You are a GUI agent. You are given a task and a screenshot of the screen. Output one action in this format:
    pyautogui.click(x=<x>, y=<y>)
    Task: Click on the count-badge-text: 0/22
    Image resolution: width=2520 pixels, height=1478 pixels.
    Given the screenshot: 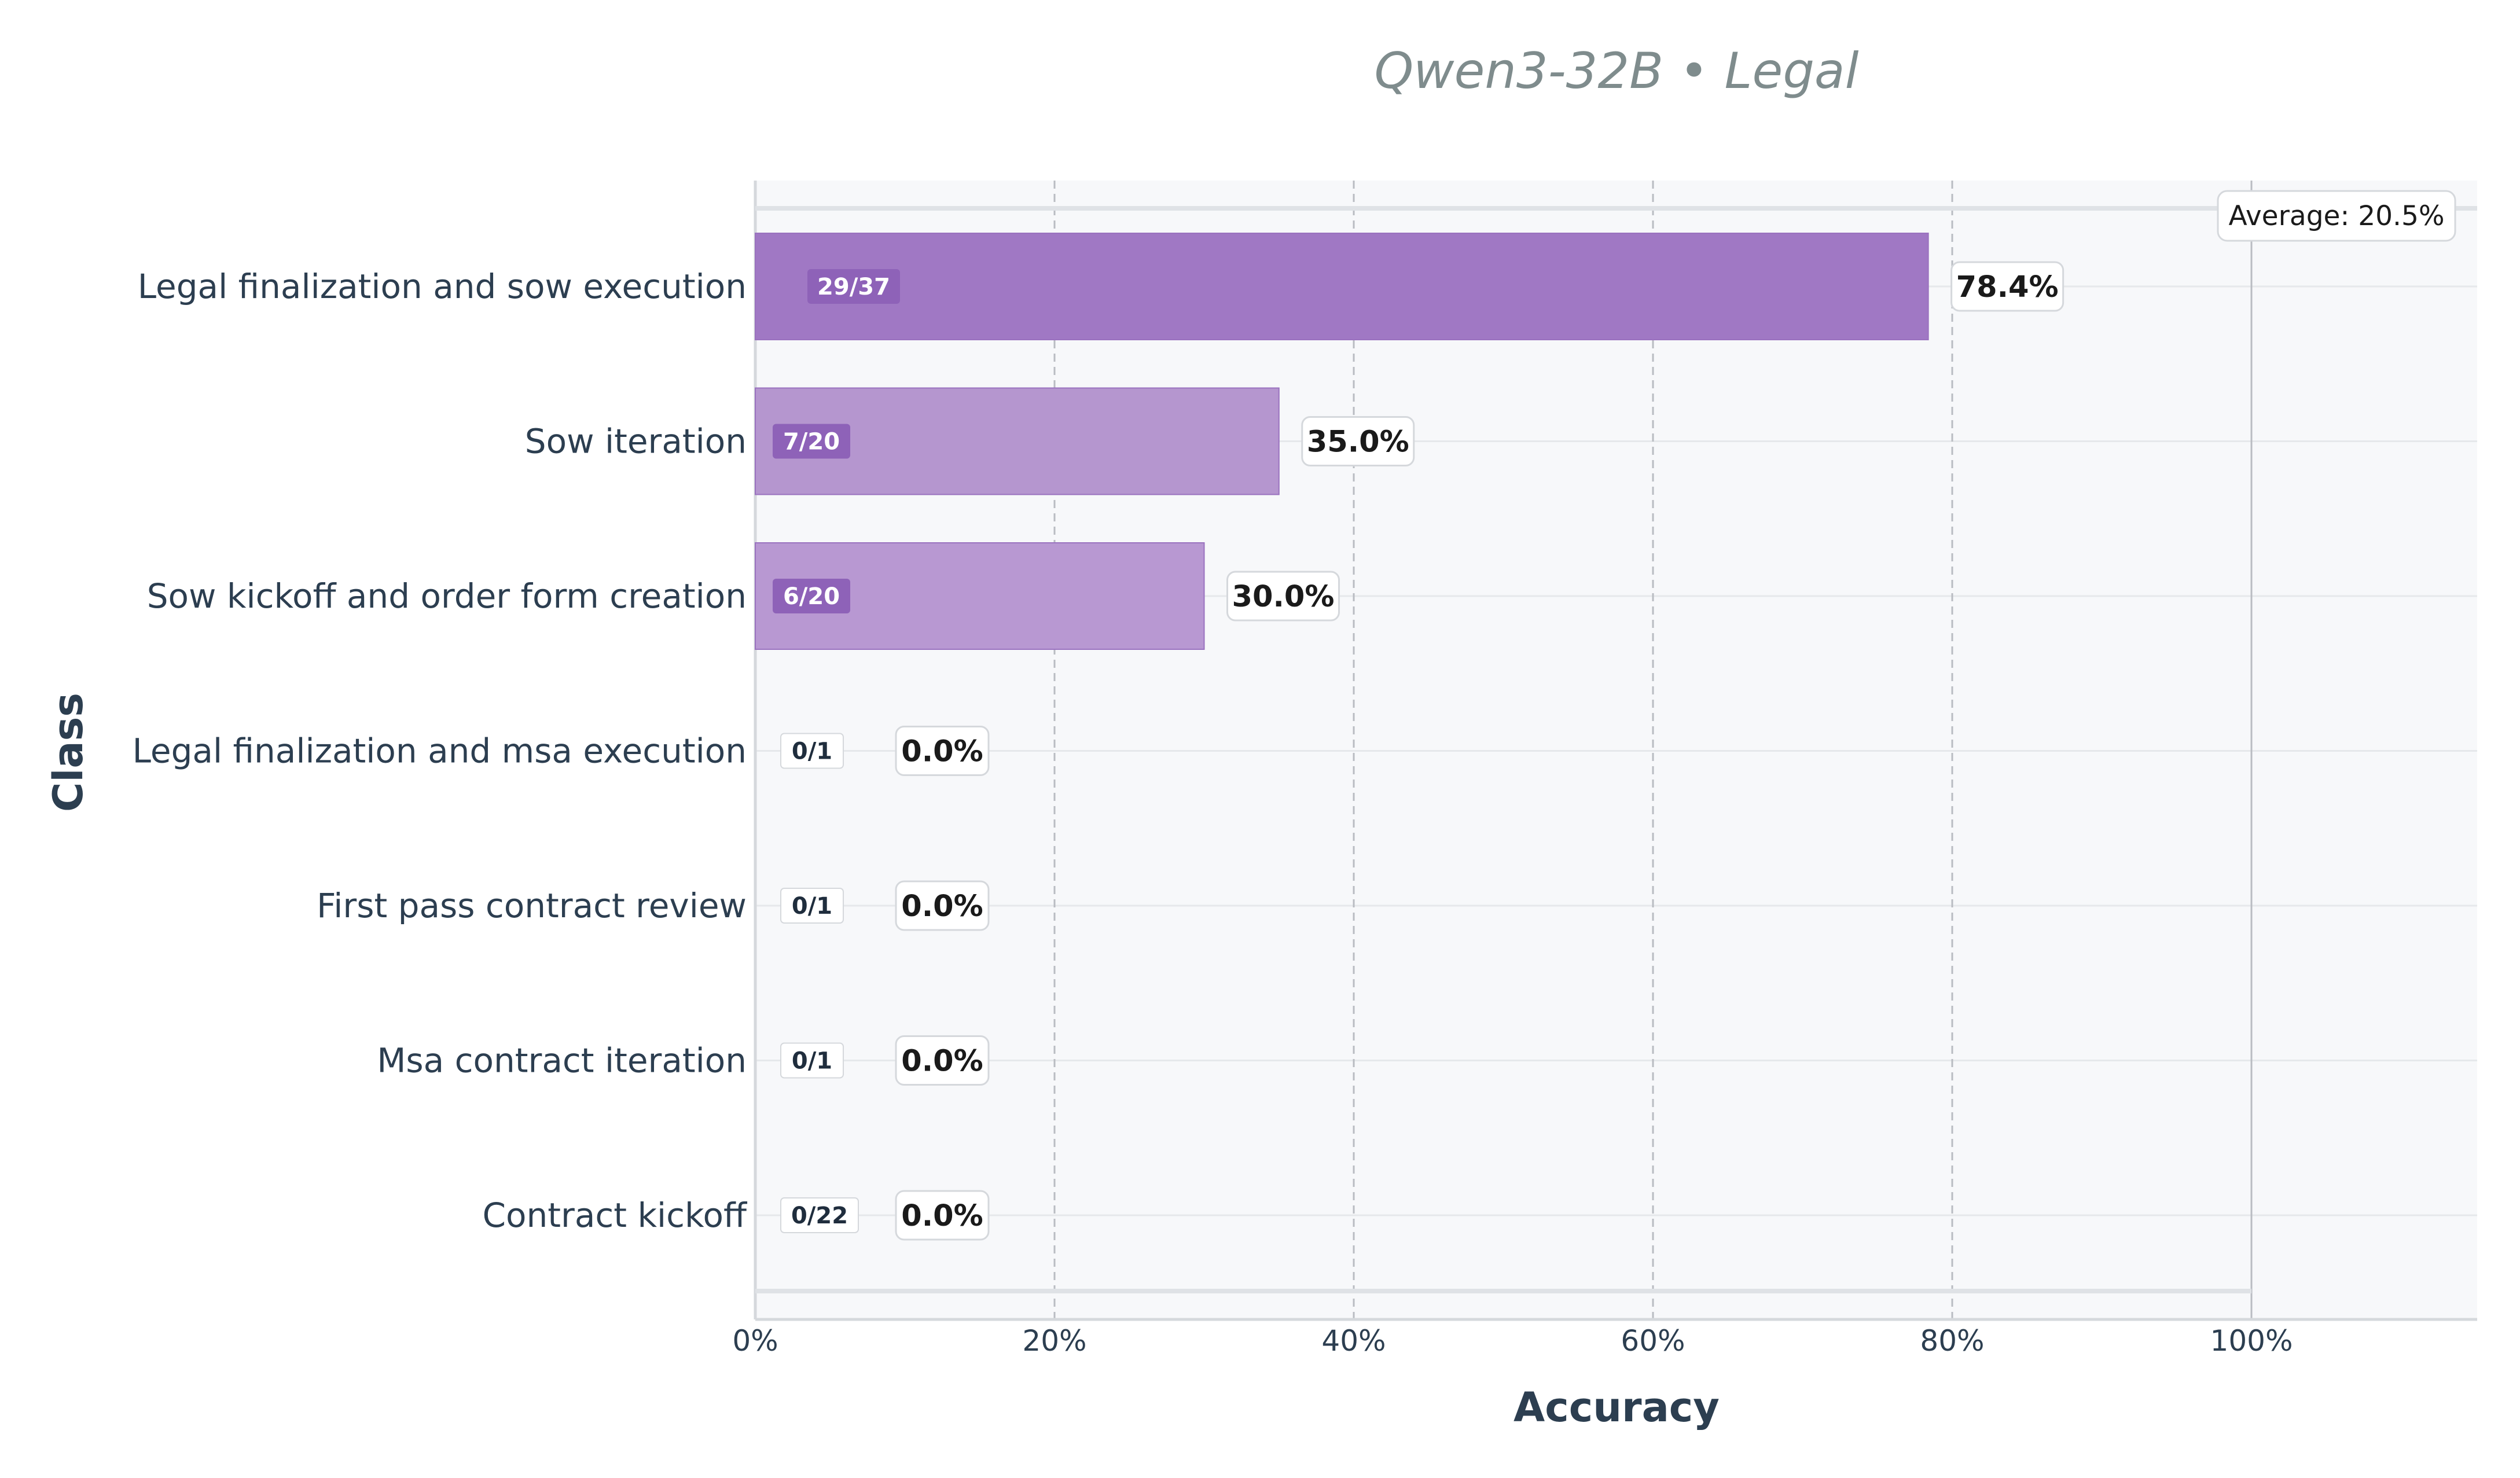 What is the action you would take?
    pyautogui.click(x=819, y=1216)
    